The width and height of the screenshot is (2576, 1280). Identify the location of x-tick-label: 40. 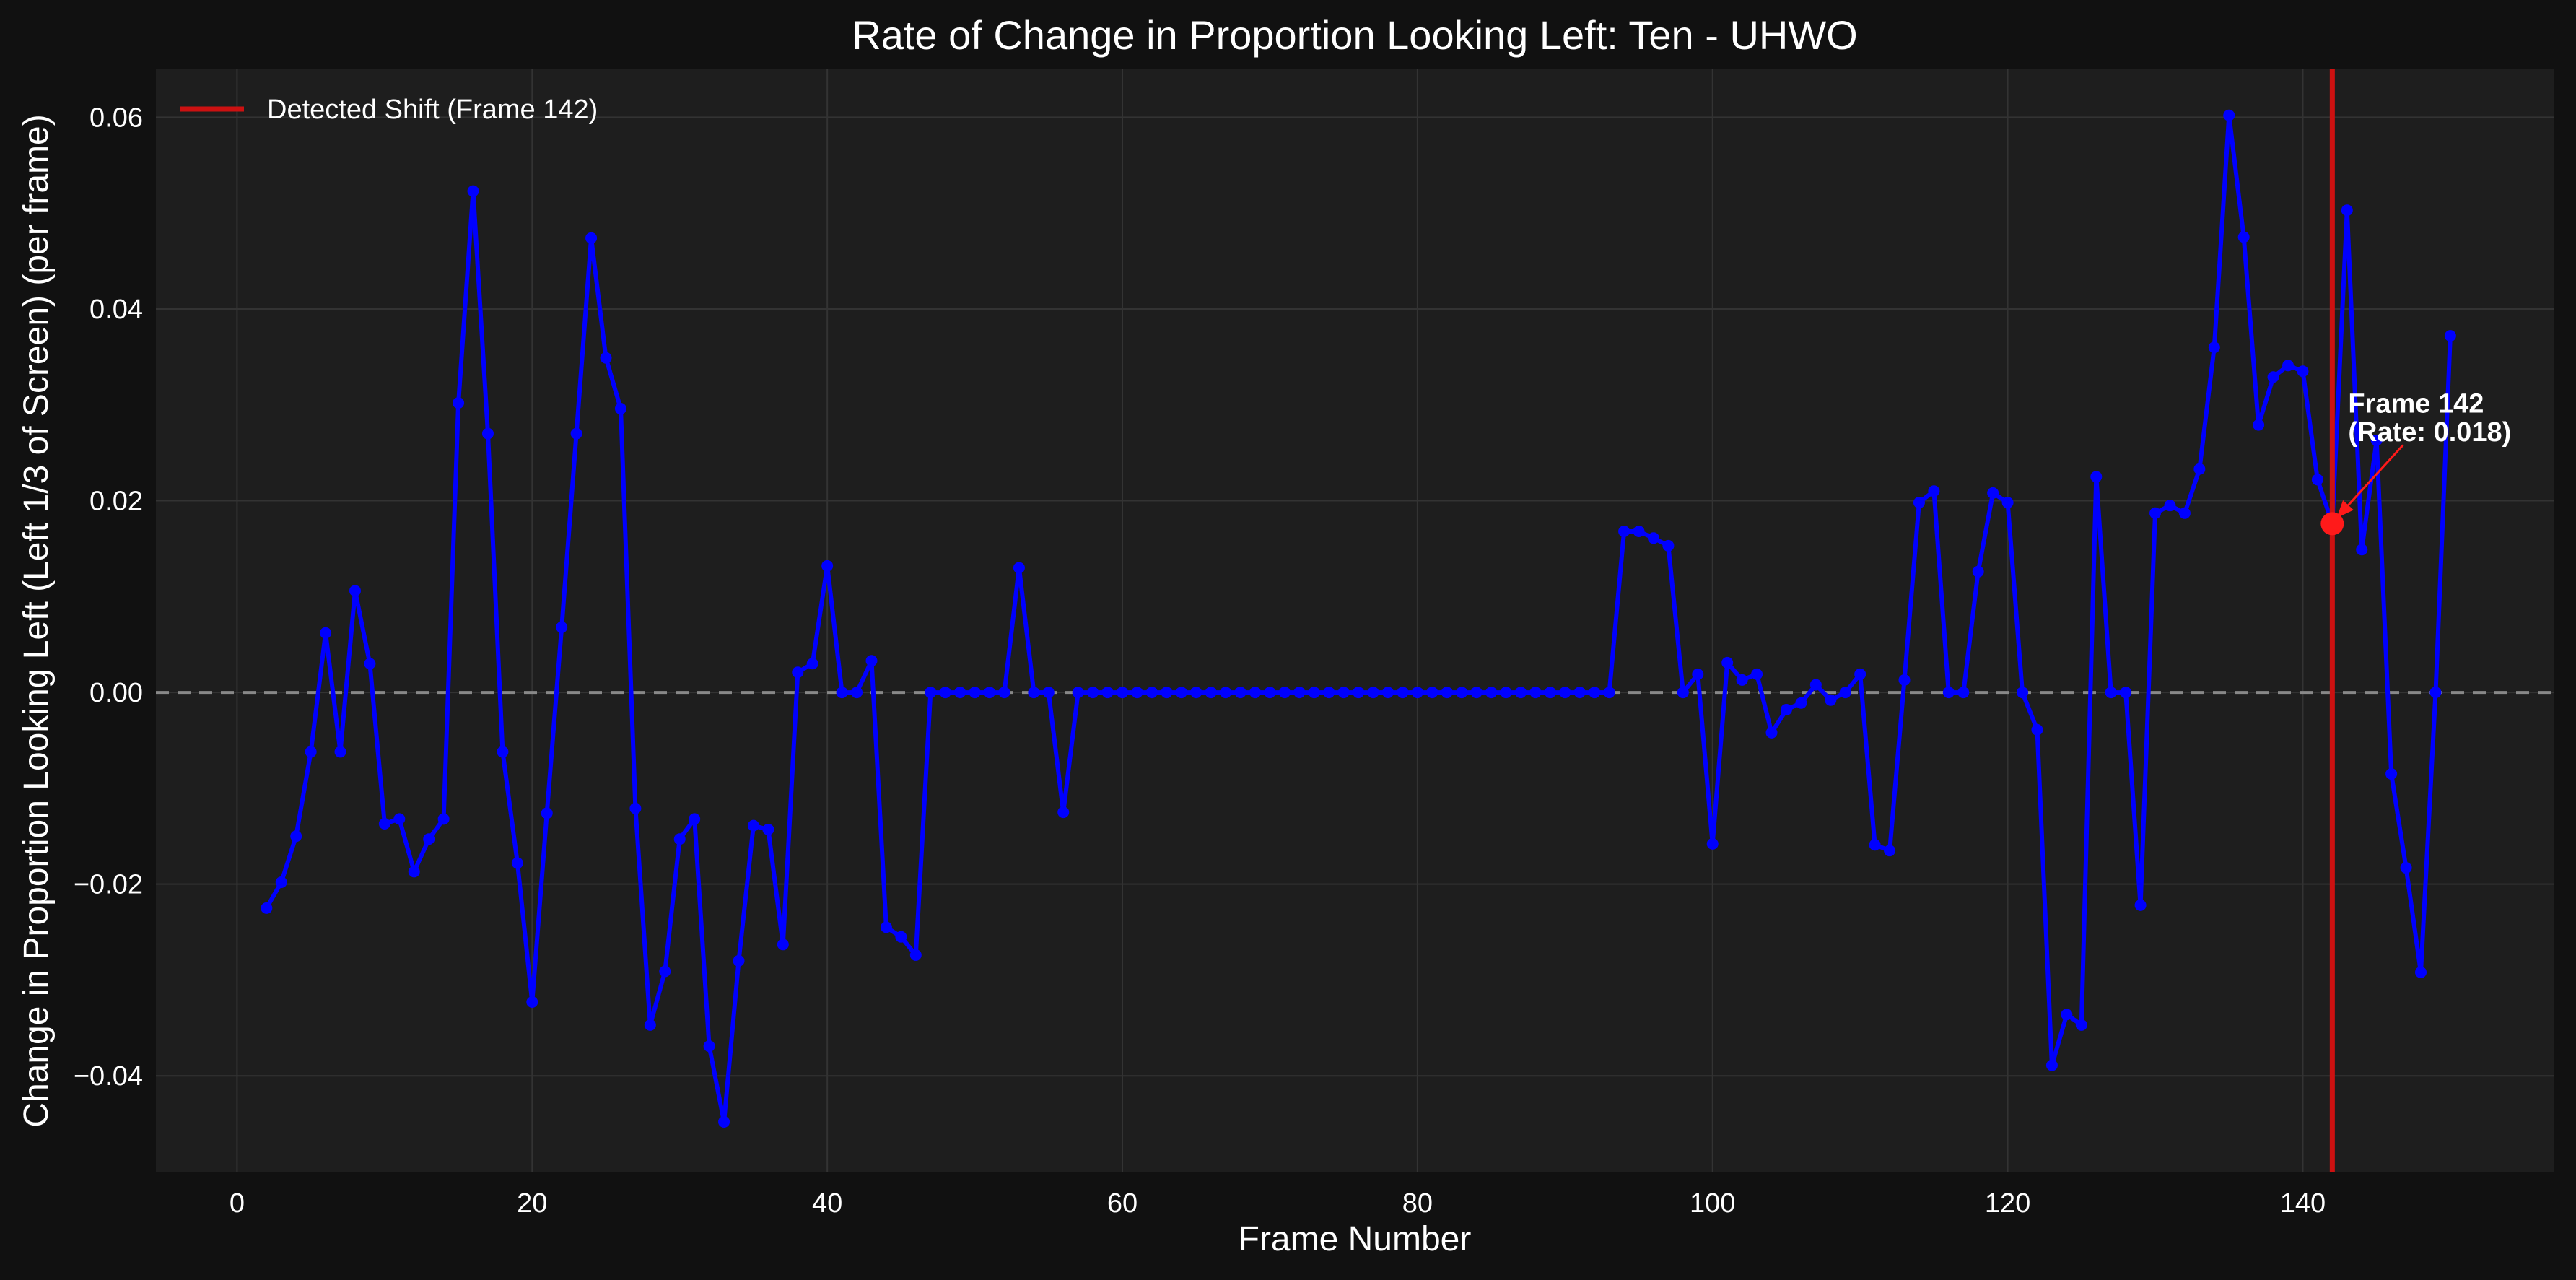
(827, 1203).